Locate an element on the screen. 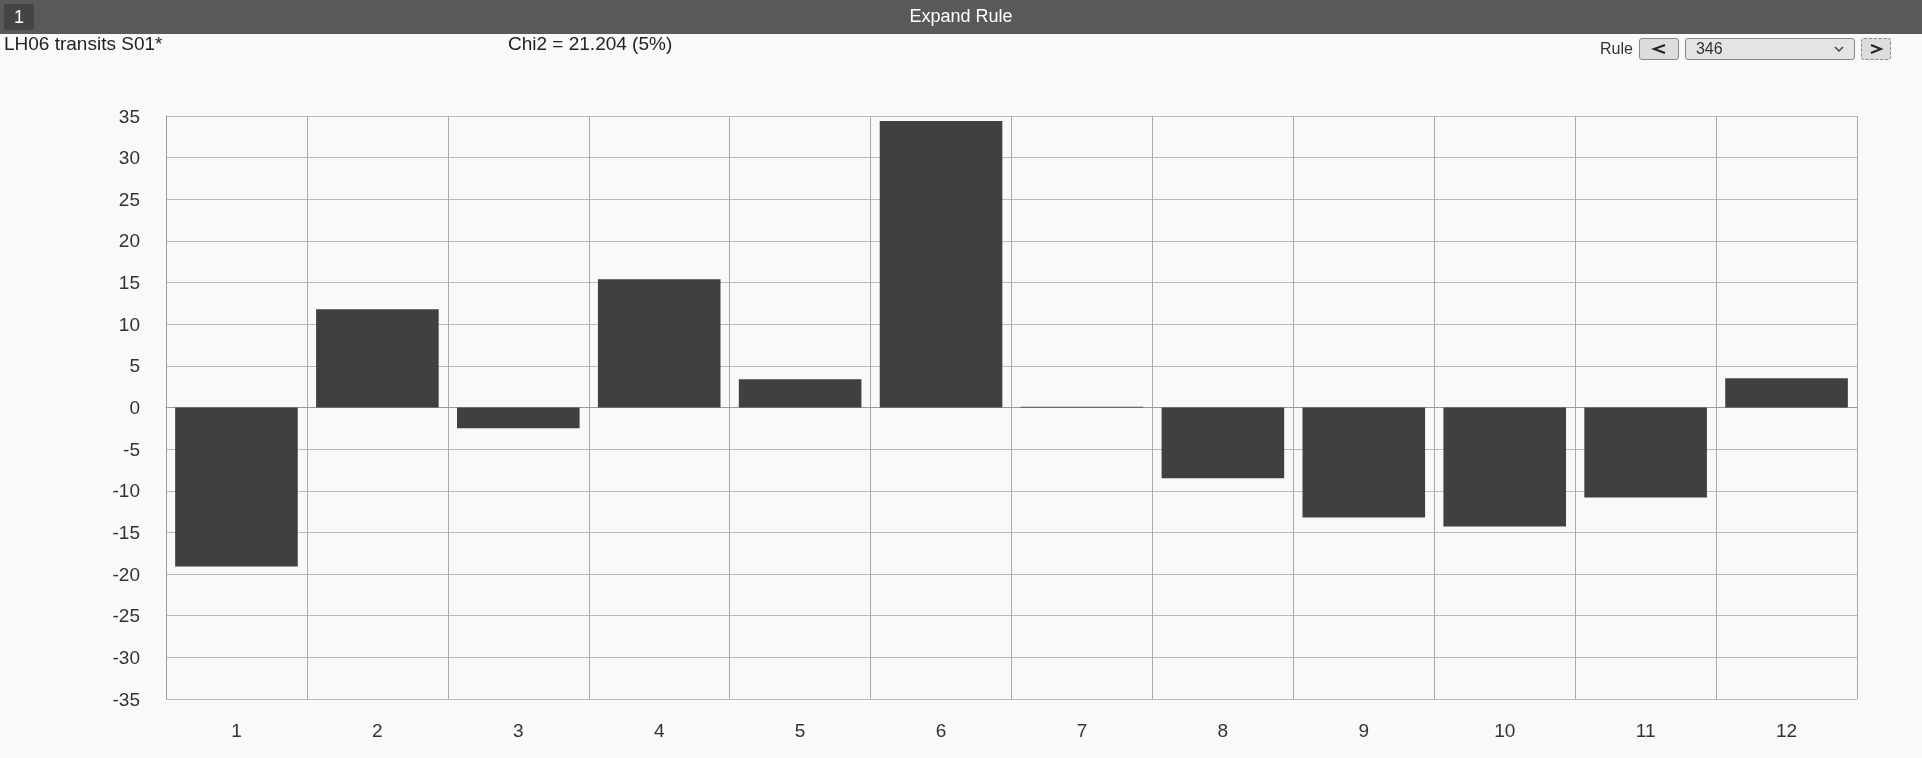 This screenshot has width=1922, height=758. text: 346 is located at coordinates (1709, 49).